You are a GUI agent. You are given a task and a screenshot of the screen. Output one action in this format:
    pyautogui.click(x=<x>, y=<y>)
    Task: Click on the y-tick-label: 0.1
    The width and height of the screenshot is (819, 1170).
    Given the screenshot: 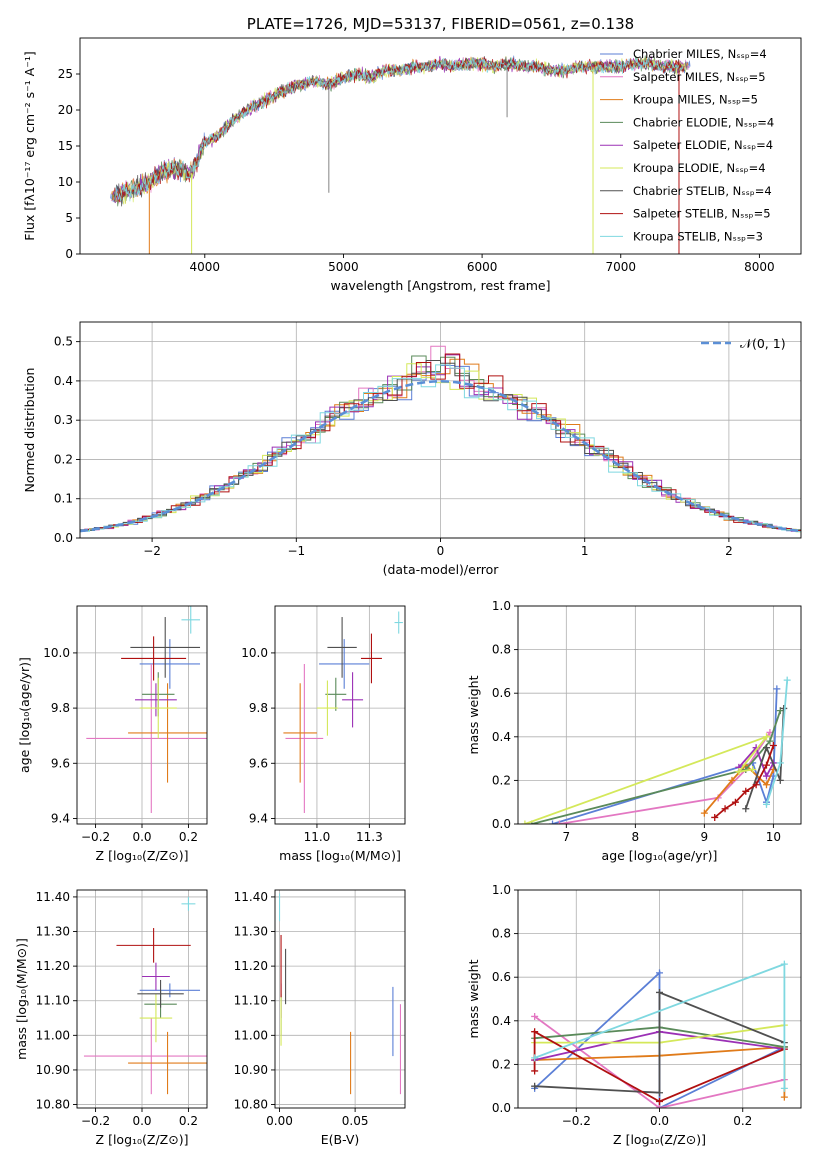 What is the action you would take?
    pyautogui.click(x=63, y=499)
    